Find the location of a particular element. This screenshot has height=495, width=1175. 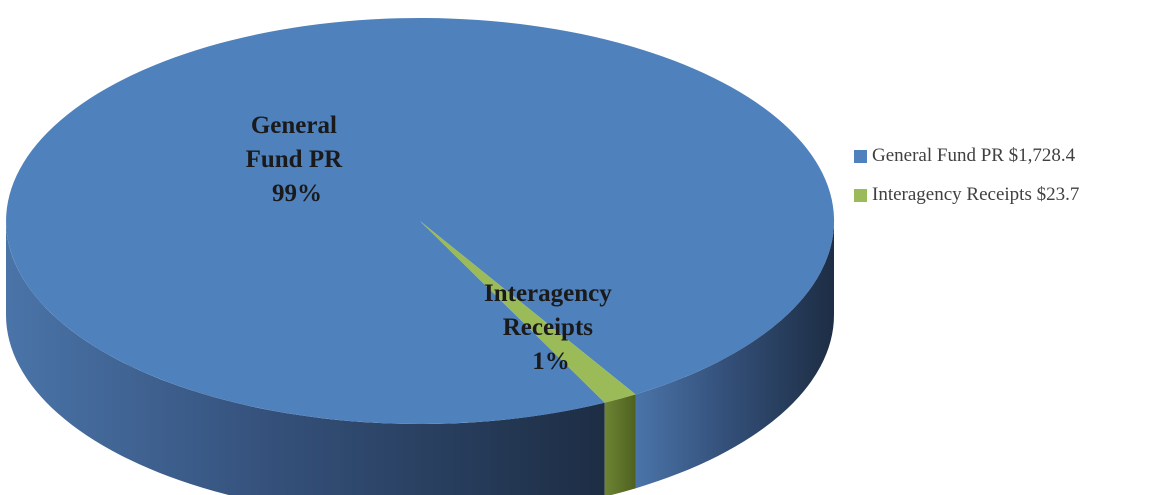

pie-slice-interagency-receipts is located at coordinates (528, 312).